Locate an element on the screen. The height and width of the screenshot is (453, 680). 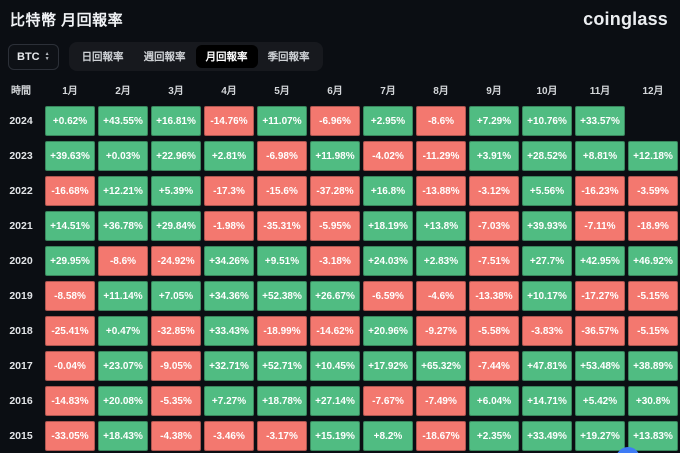
return-cell: +11.14% is located at coordinates (123, 296).